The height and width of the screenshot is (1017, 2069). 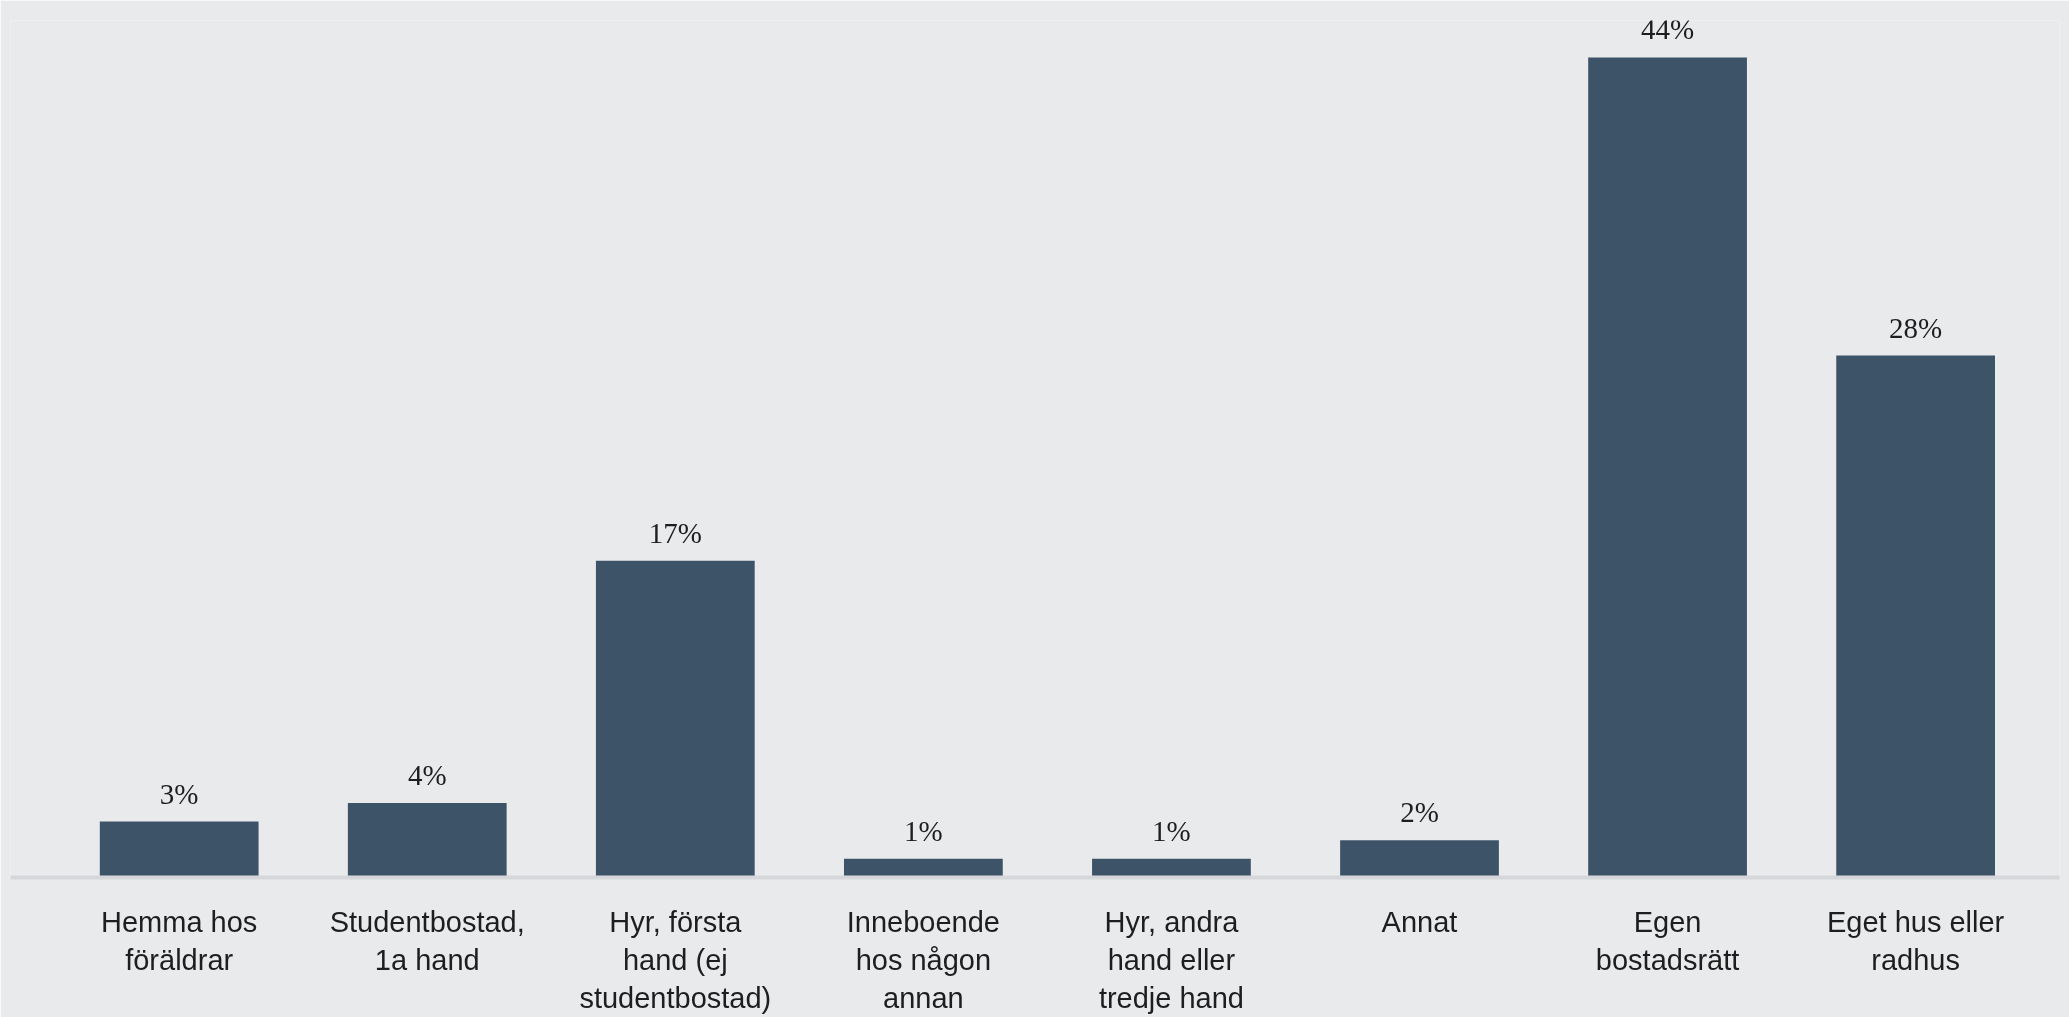 I want to click on x-tick-label: Studentbostad, 1a hand, so click(x=427, y=940).